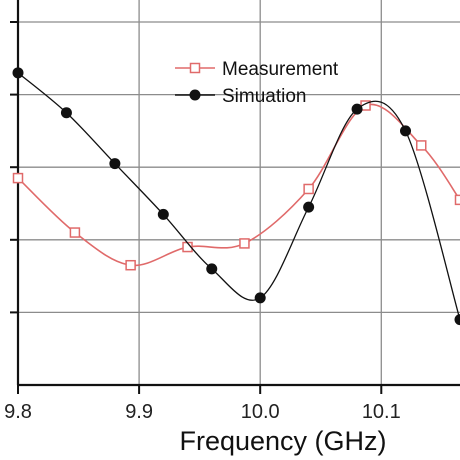 This screenshot has height=460, width=460. I want to click on legend-item: Simuation, so click(241, 96).